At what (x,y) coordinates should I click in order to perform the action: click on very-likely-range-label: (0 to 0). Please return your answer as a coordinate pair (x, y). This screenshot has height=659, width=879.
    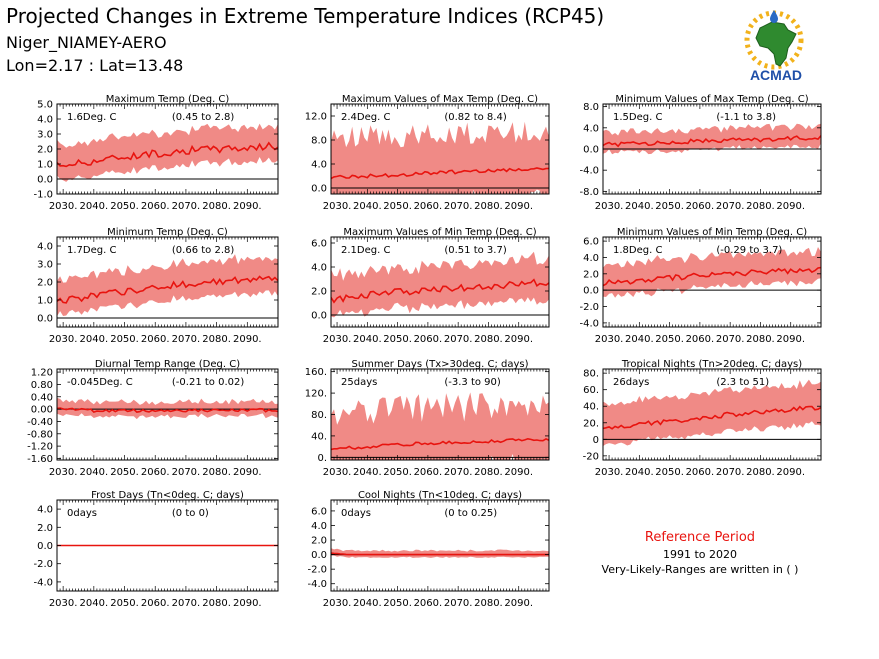
    Looking at the image, I should click on (190, 513).